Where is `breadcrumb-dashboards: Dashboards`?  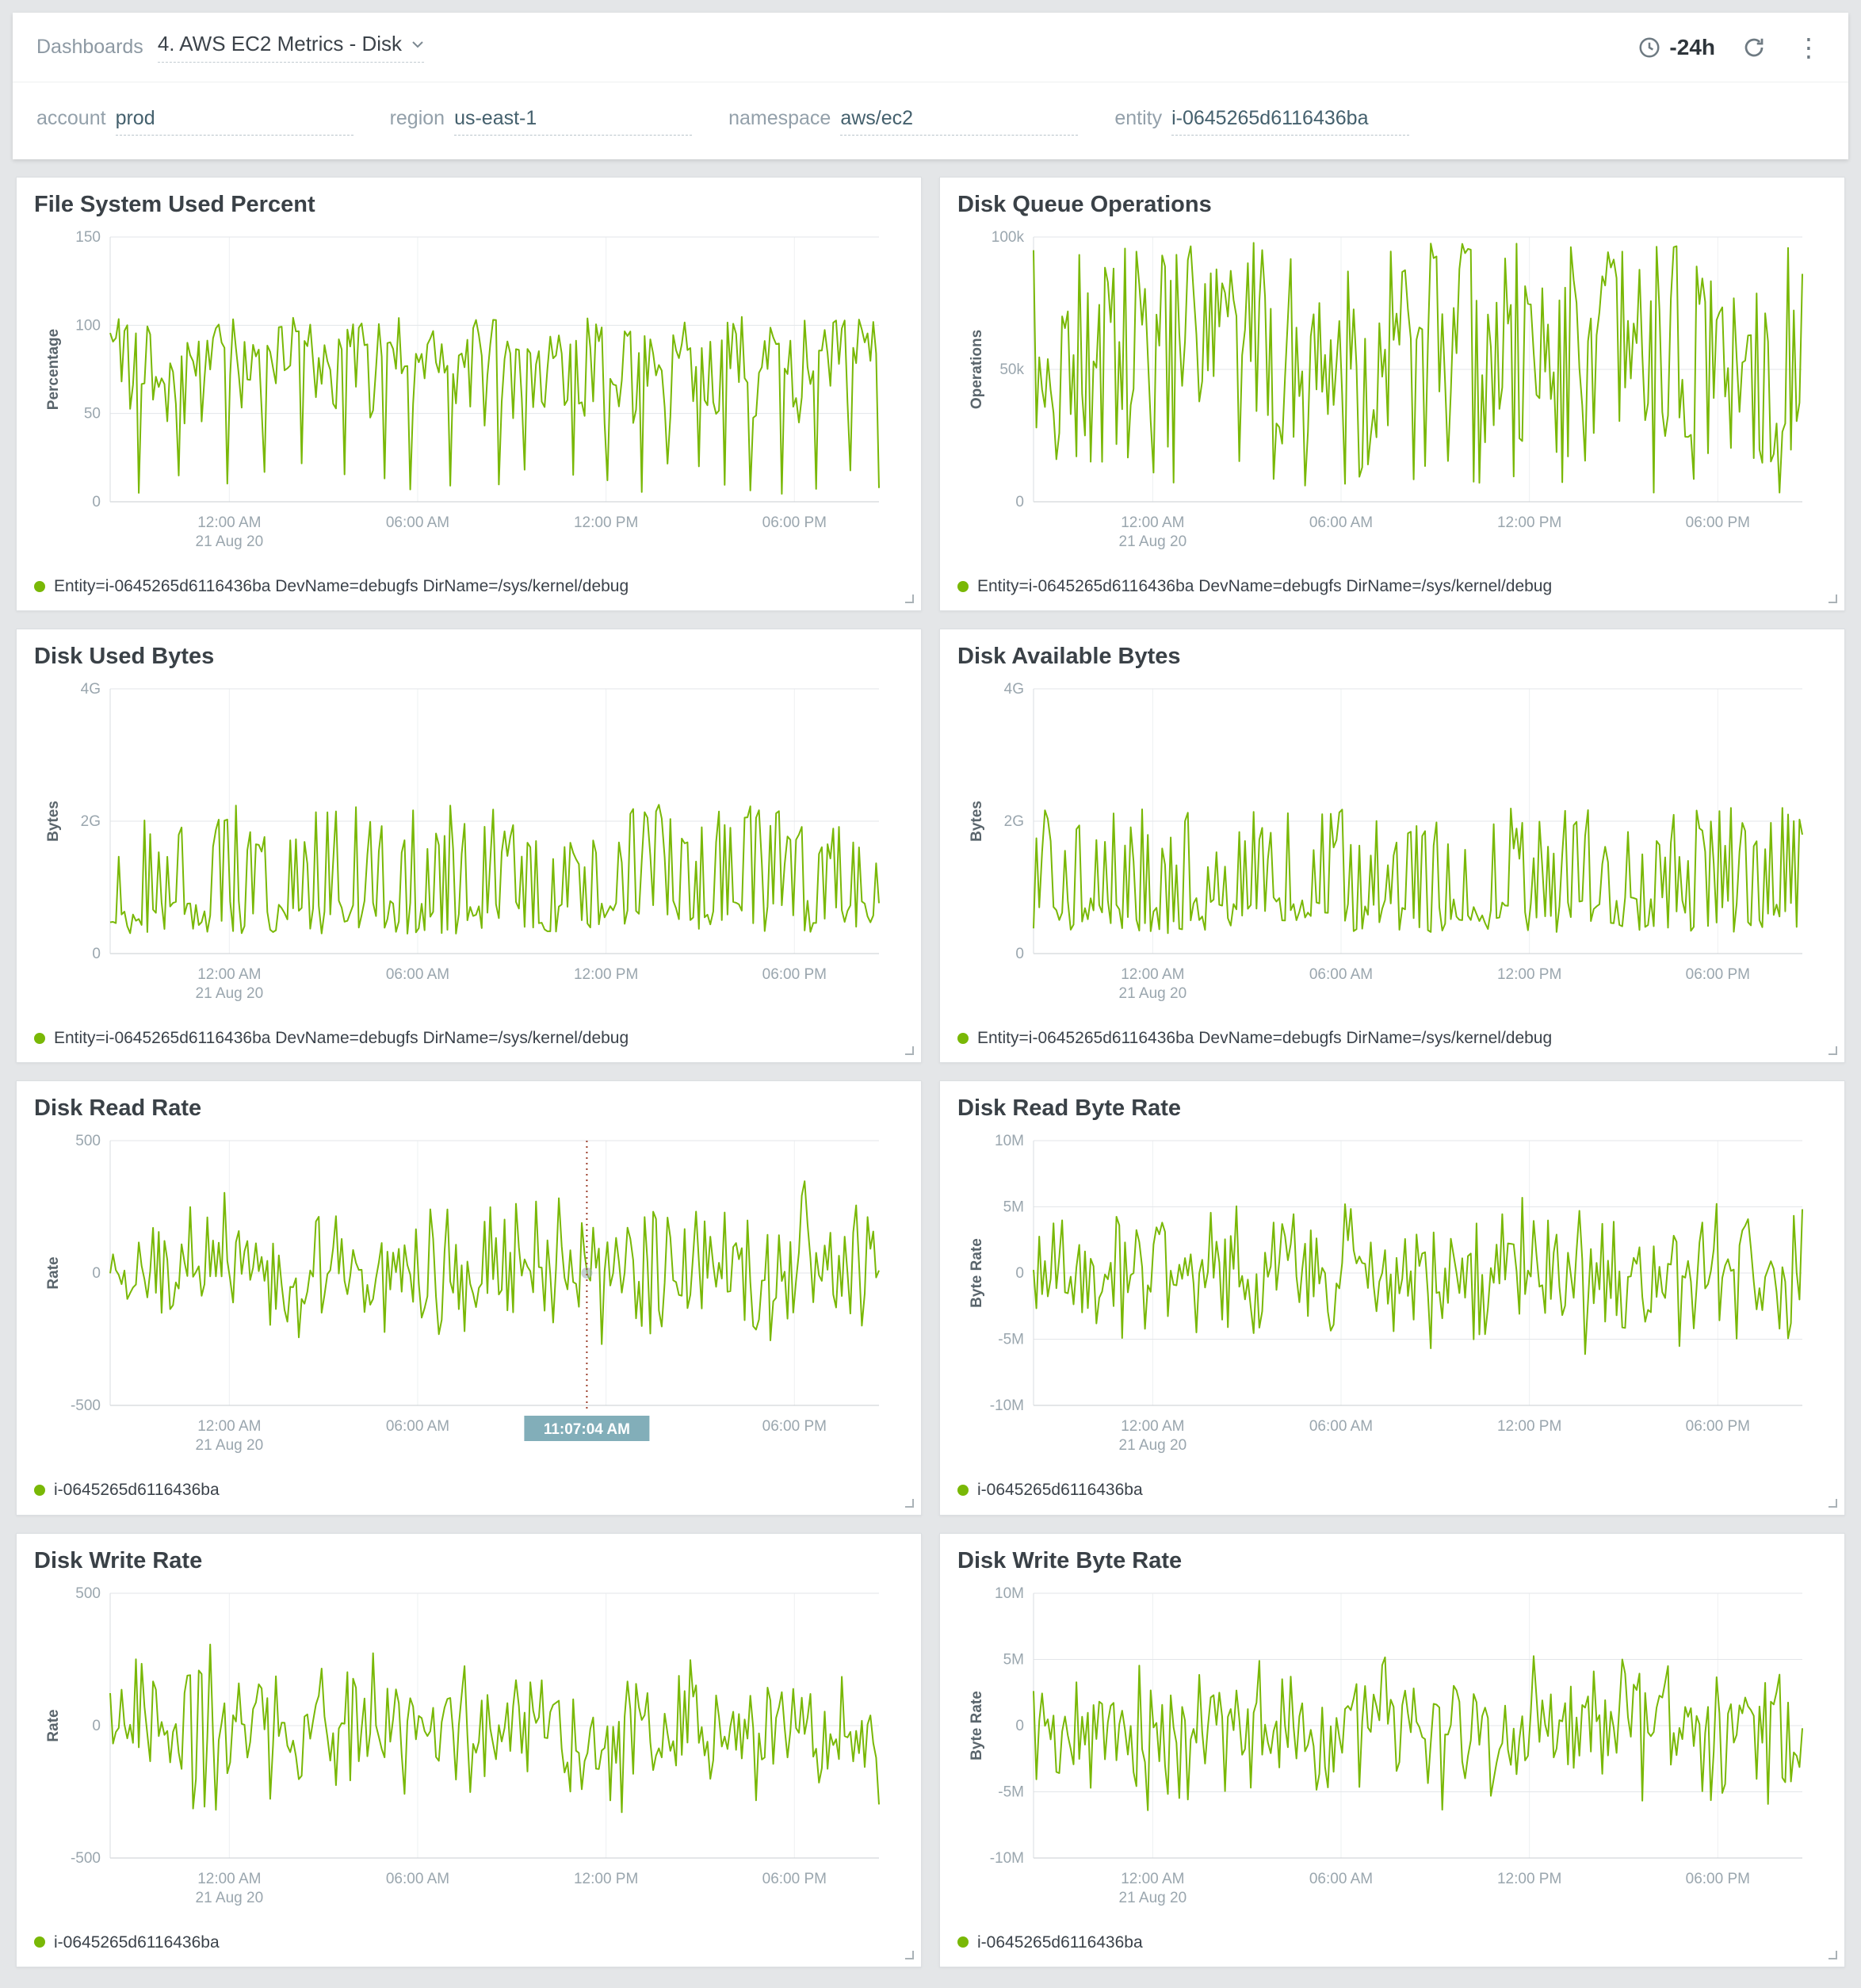
breadcrumb-dashboards: Dashboards is located at coordinates (90, 47).